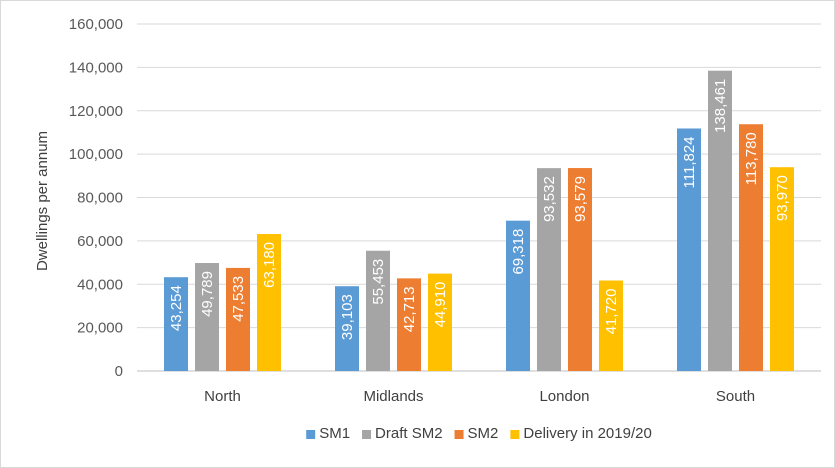 The width and height of the screenshot is (835, 468). I want to click on legend-item-draft-sm2: Draft SM2, so click(402, 433).